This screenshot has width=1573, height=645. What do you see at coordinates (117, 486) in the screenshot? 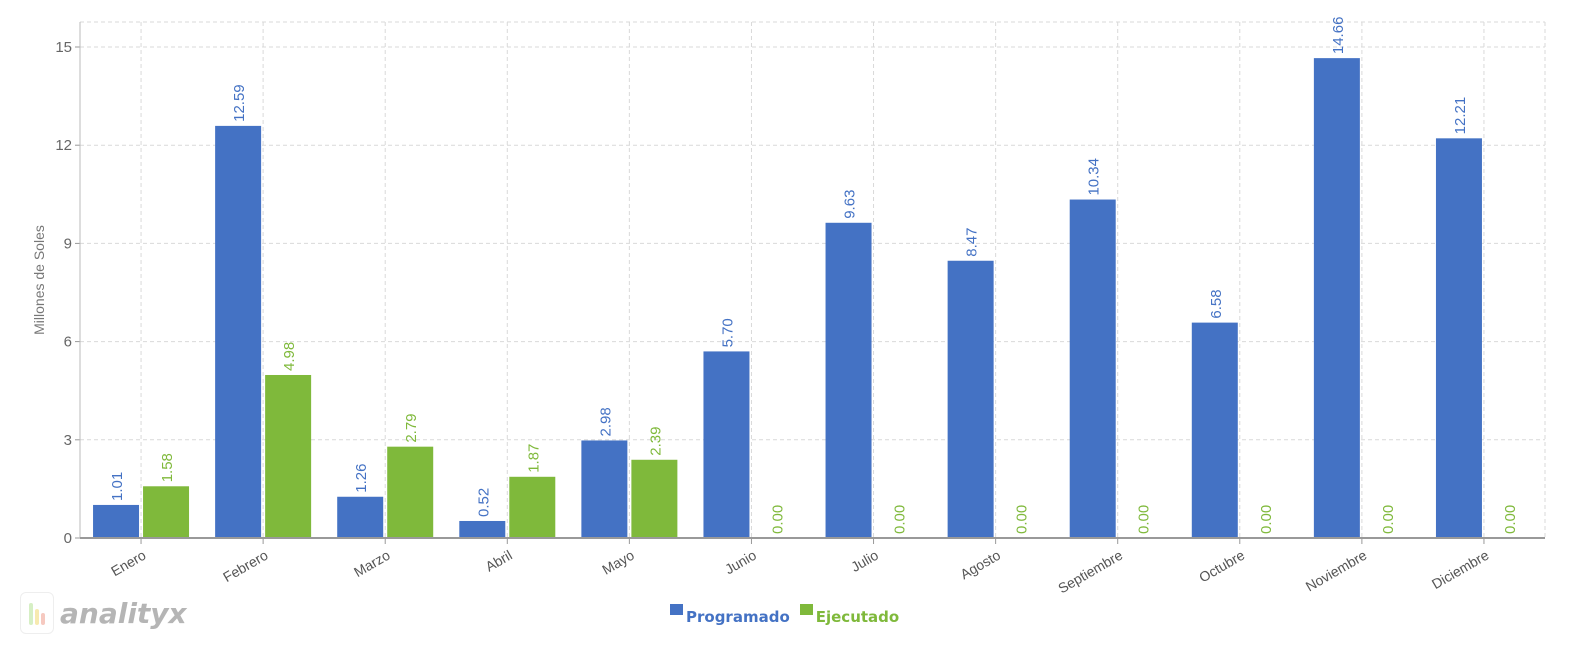
I see `data-label-programado: 1.01` at bounding box center [117, 486].